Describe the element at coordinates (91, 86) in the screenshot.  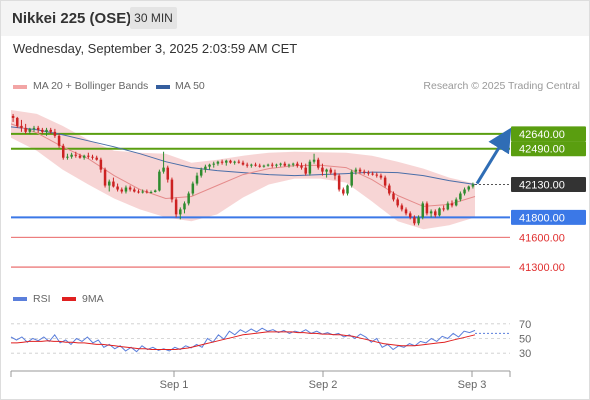
I see `legend-ma20: MA 20 + Bollinger Bands` at that location.